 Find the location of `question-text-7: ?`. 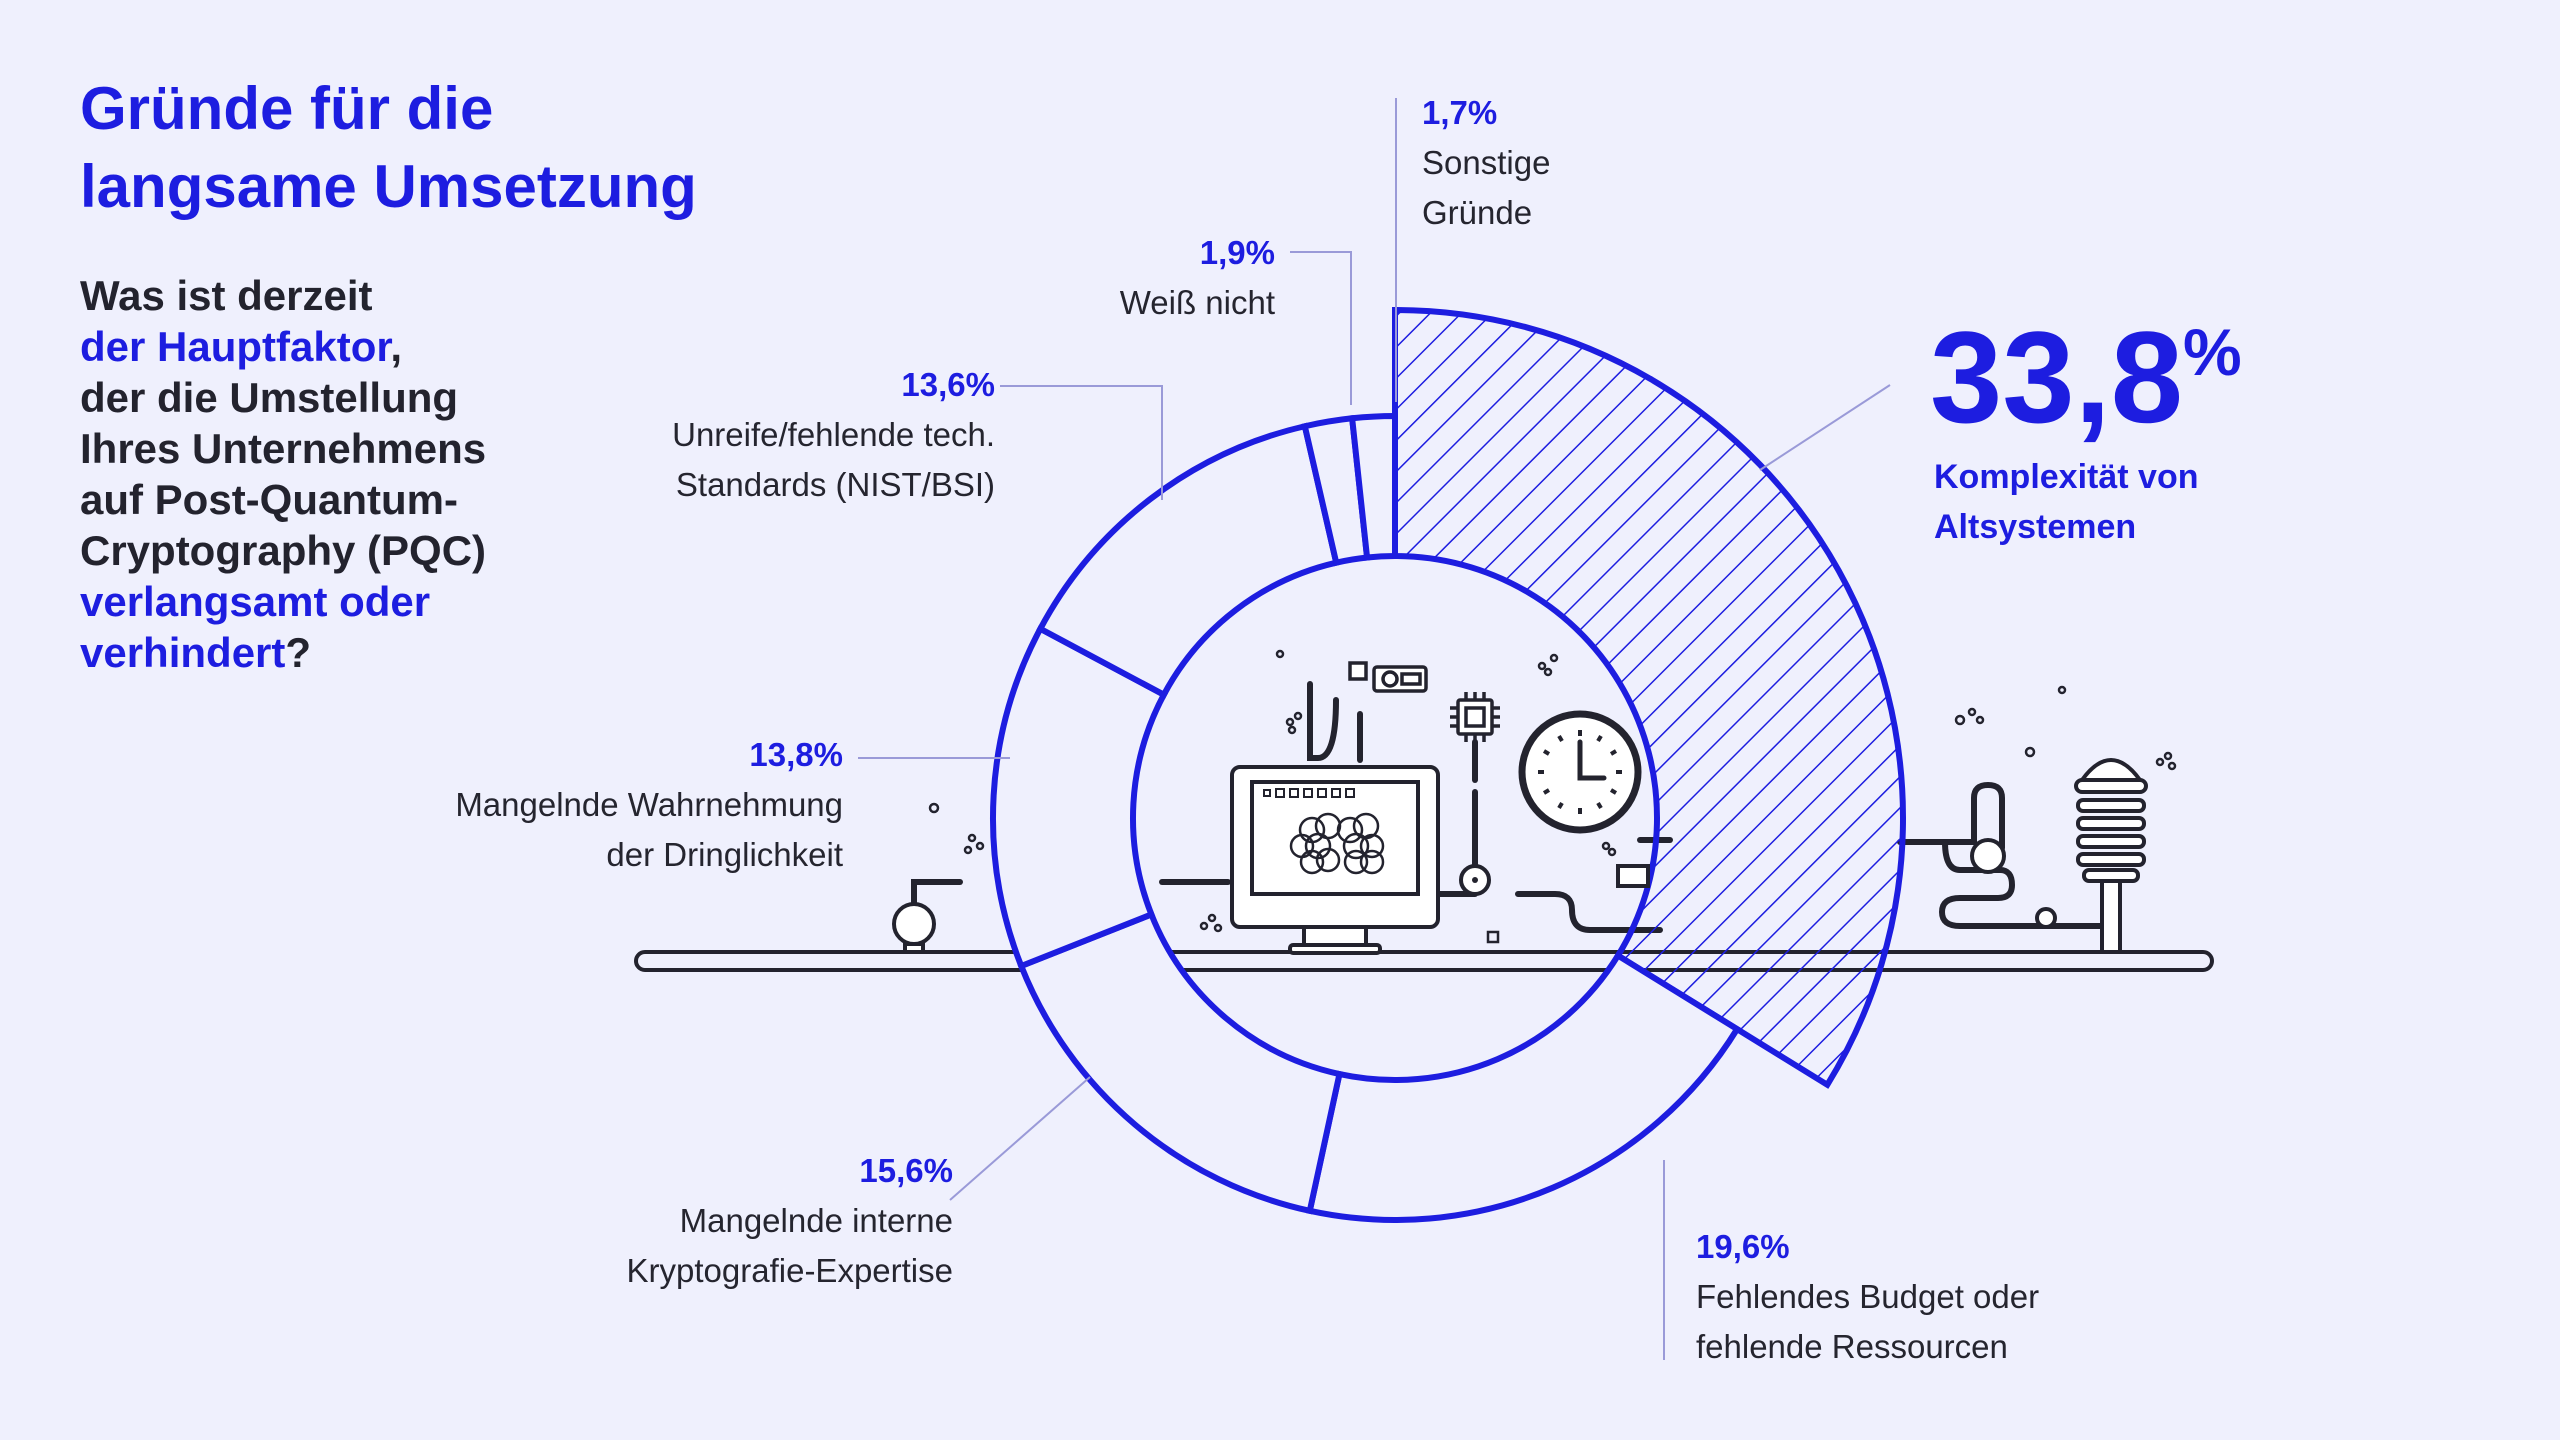

question-text-7: ? is located at coordinates (298, 652).